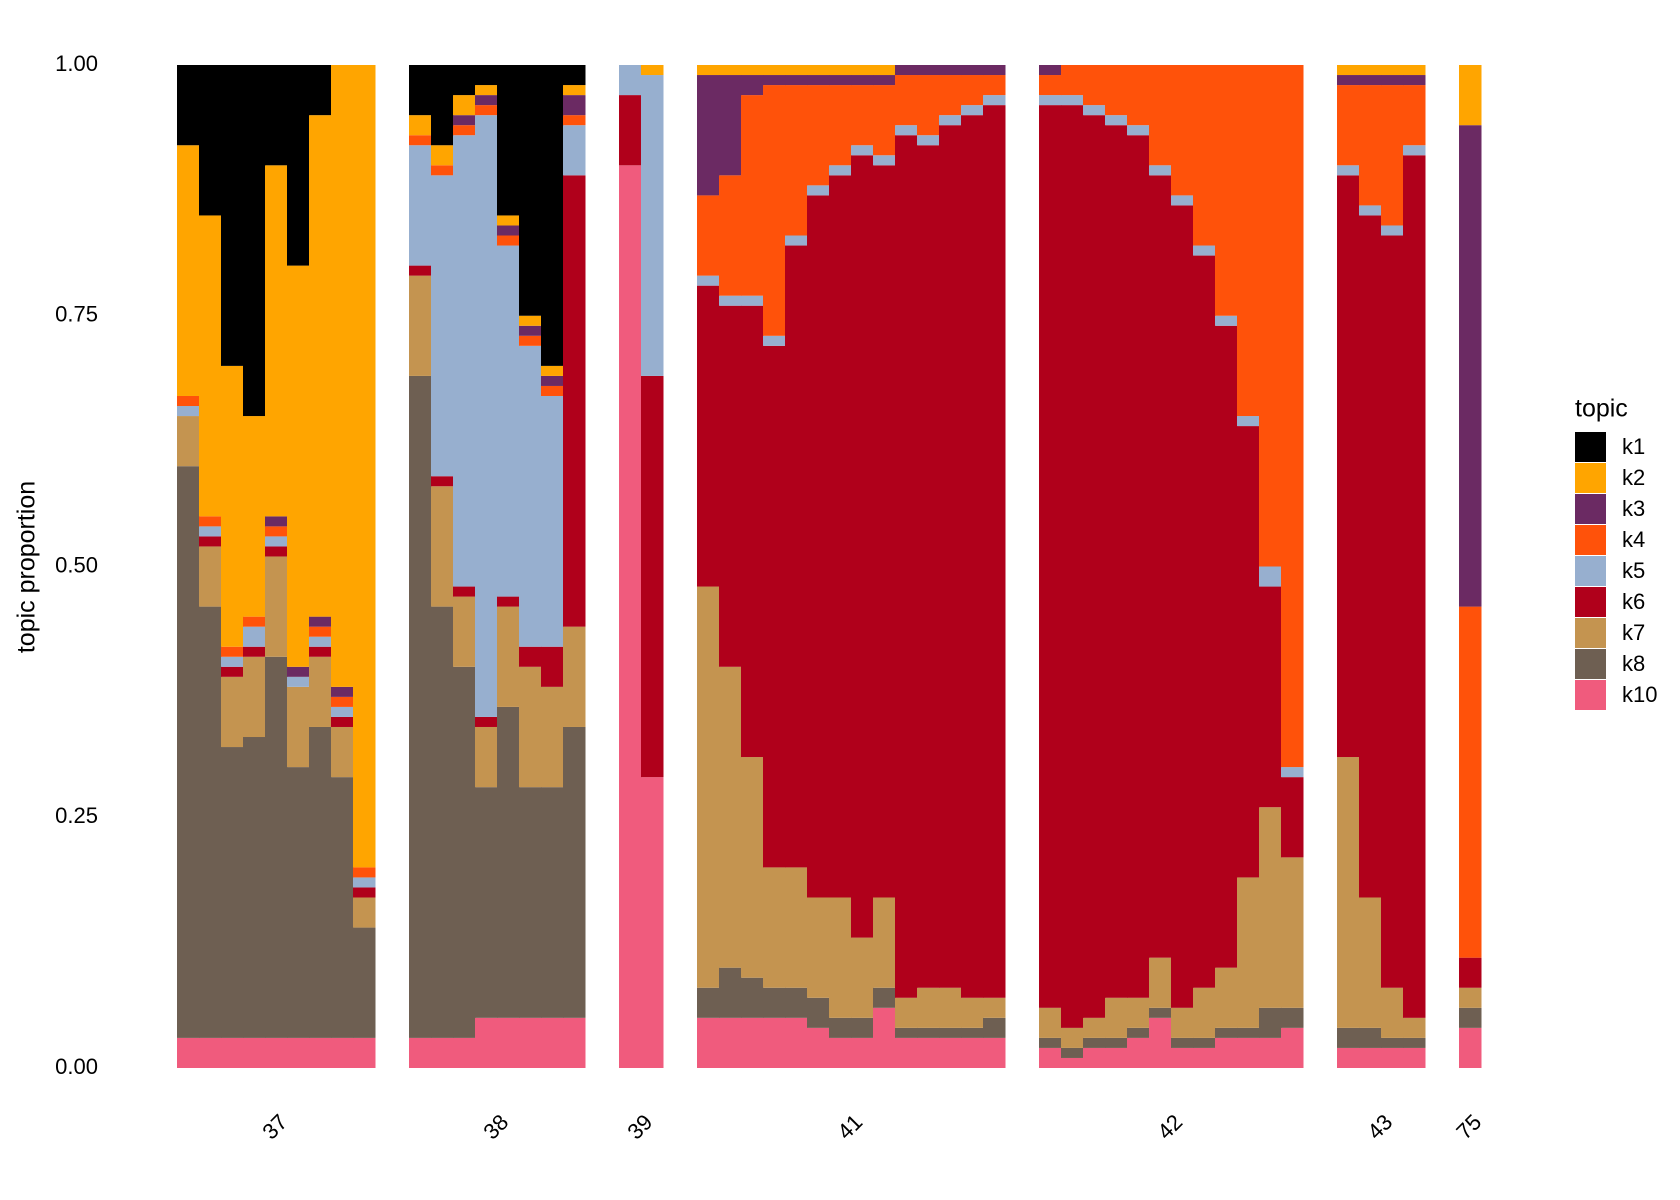  Describe the element at coordinates (76, 1066) in the screenshot. I see `y-tick-label: 0.00` at that location.